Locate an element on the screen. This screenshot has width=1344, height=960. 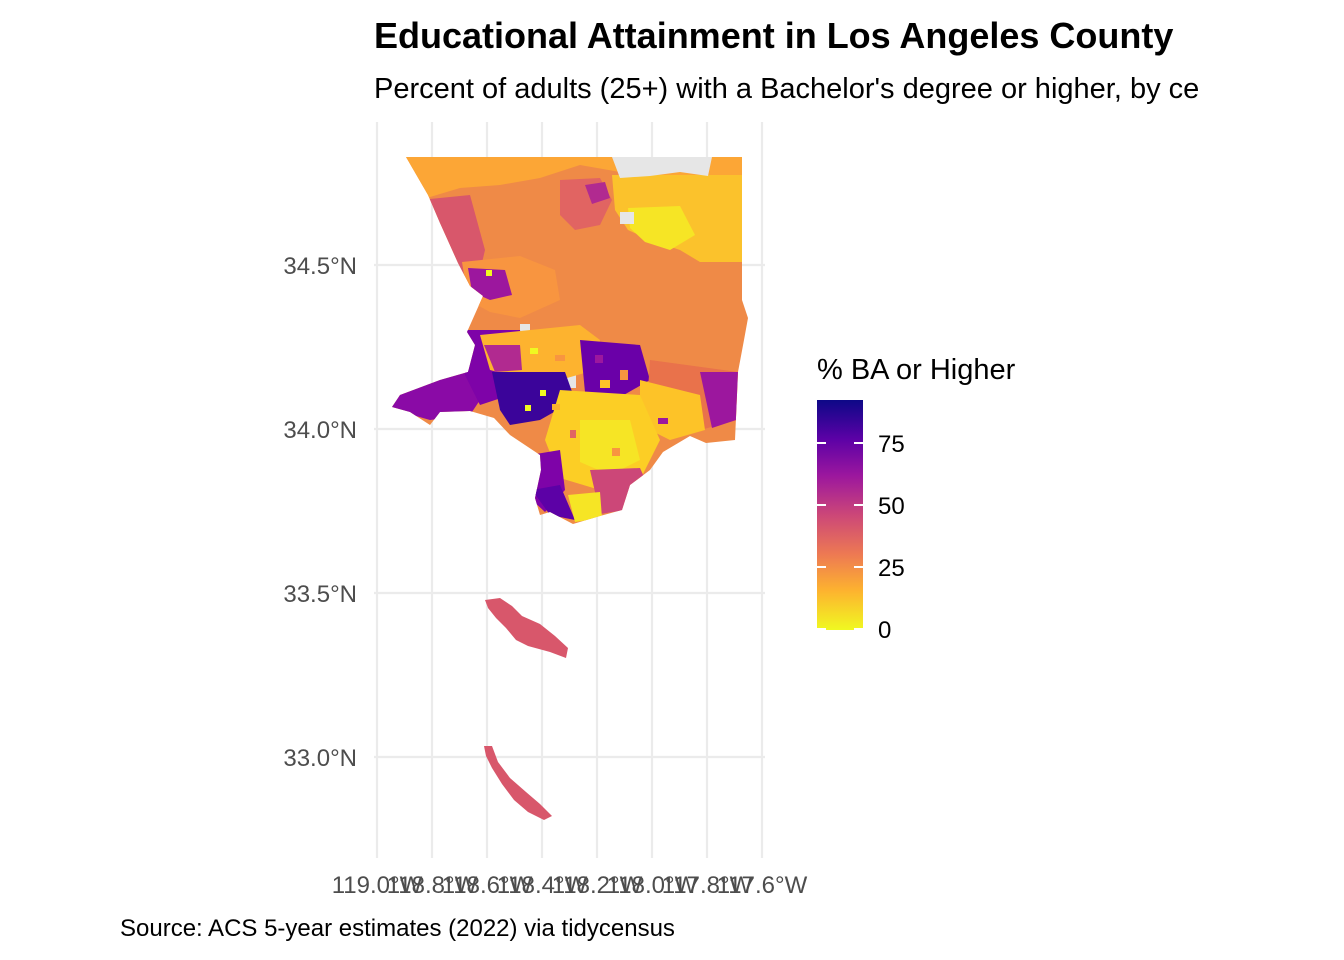
lon-tick-label: 118.2°W is located at coordinates (597, 885).